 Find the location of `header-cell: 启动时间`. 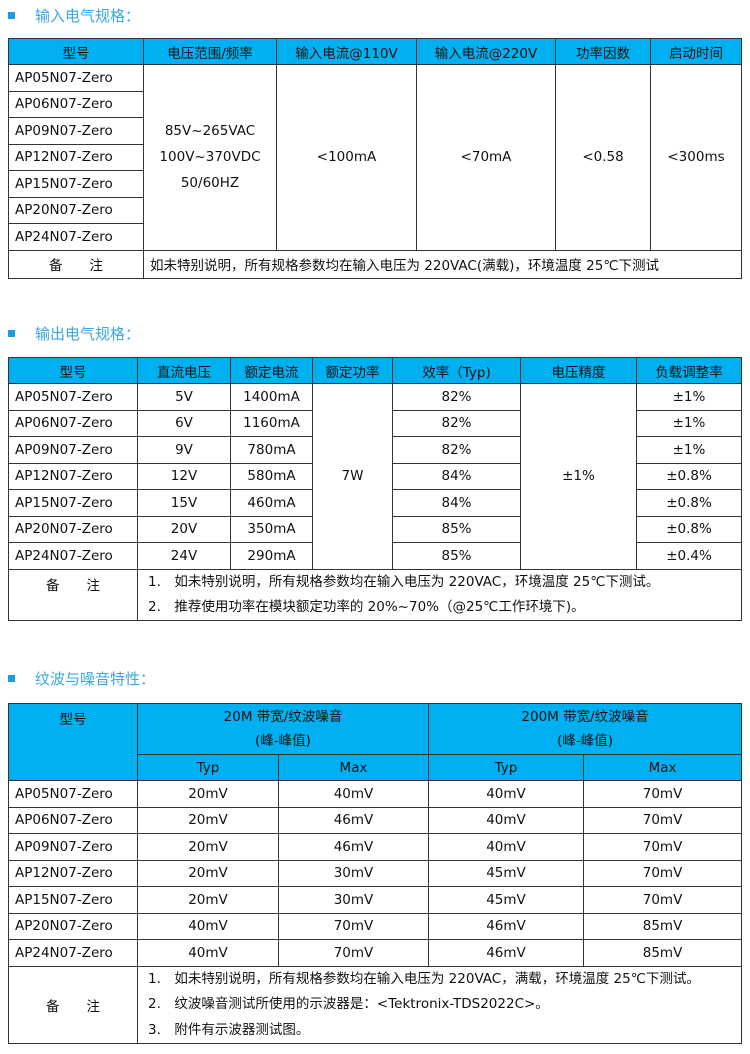

header-cell: 启动时间 is located at coordinates (696, 51).